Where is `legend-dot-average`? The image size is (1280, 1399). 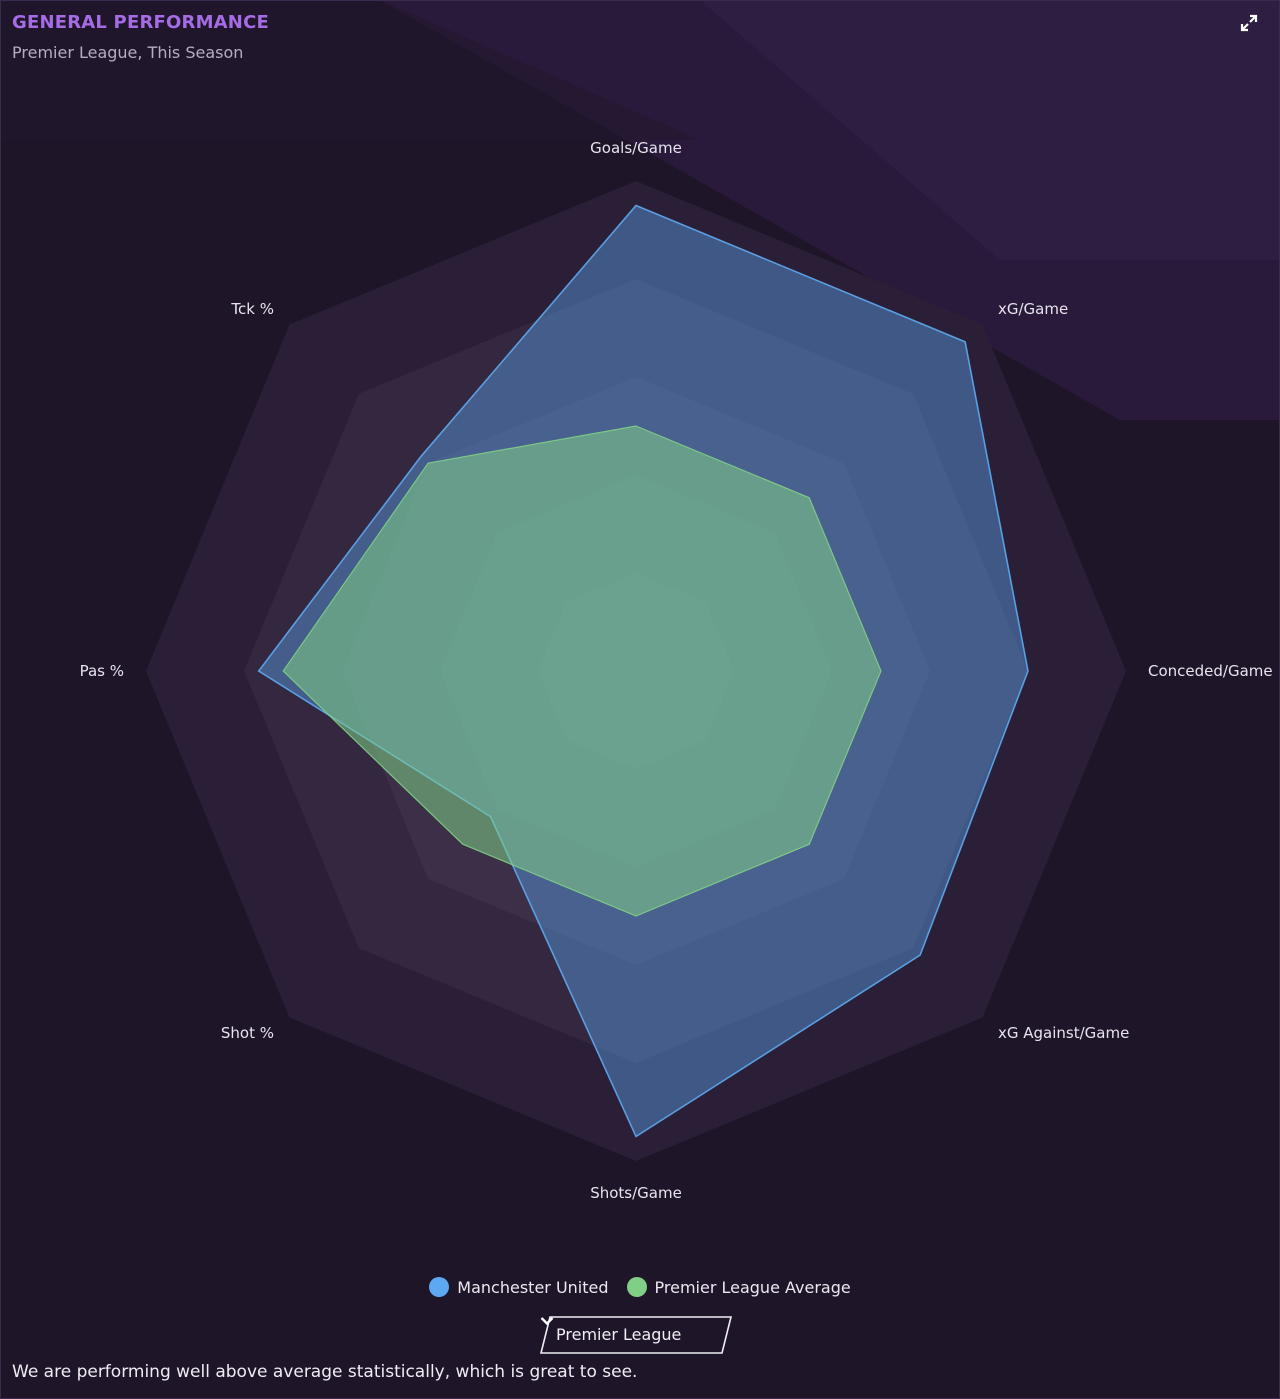
legend-dot-average is located at coordinates (636, 1287).